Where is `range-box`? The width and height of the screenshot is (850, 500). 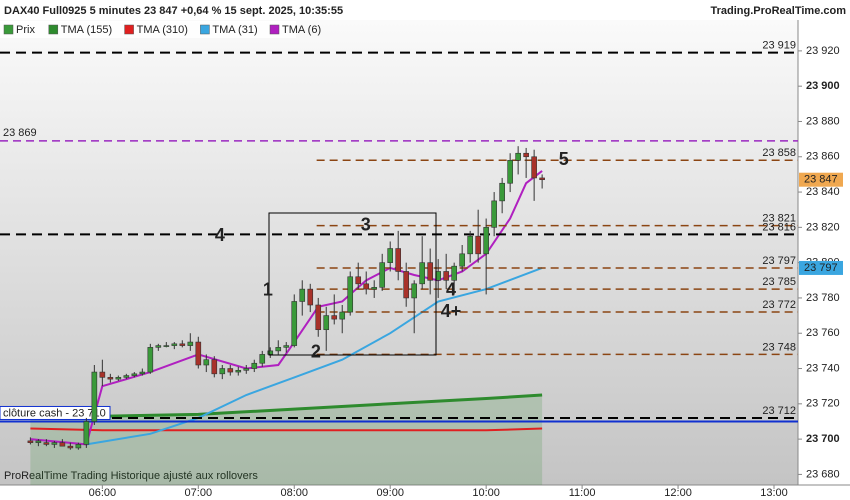
range-box is located at coordinates (352, 284).